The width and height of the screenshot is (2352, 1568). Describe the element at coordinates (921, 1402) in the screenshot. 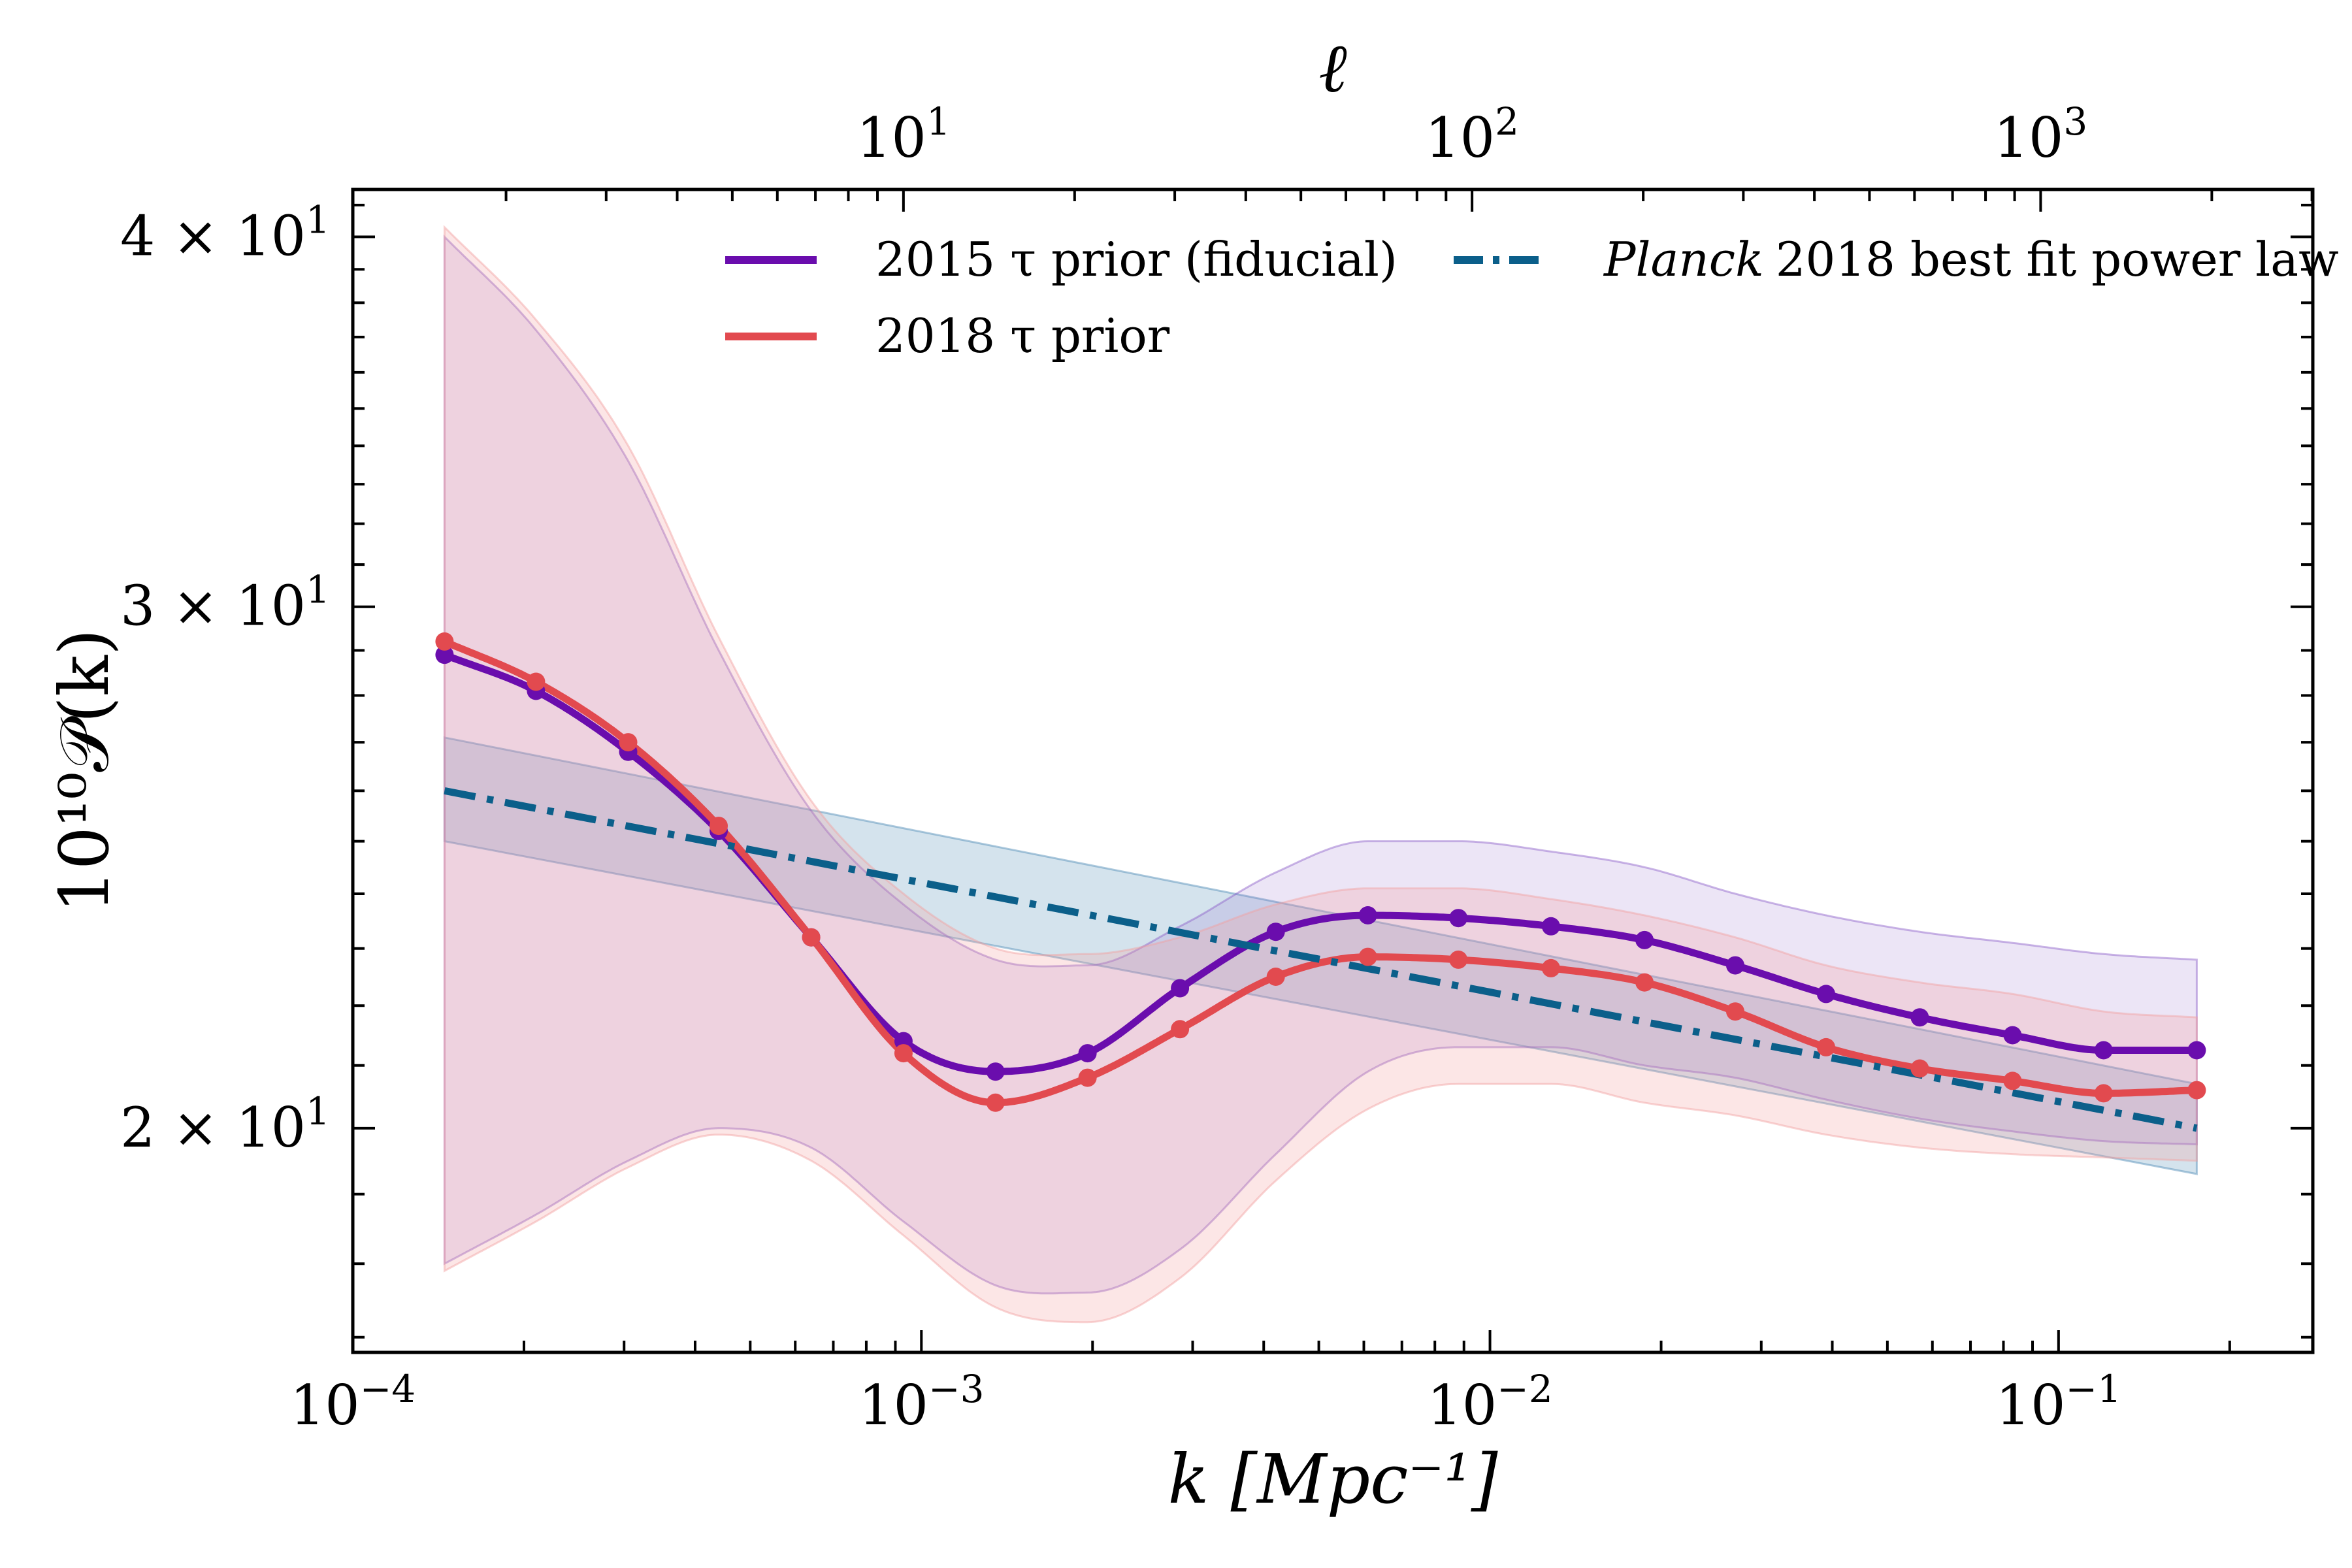

I see `x-tick-label: 10⁻³` at that location.